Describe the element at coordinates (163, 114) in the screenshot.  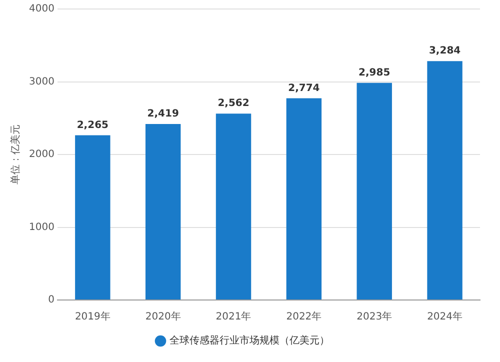
I see `data-label: 2,419` at that location.